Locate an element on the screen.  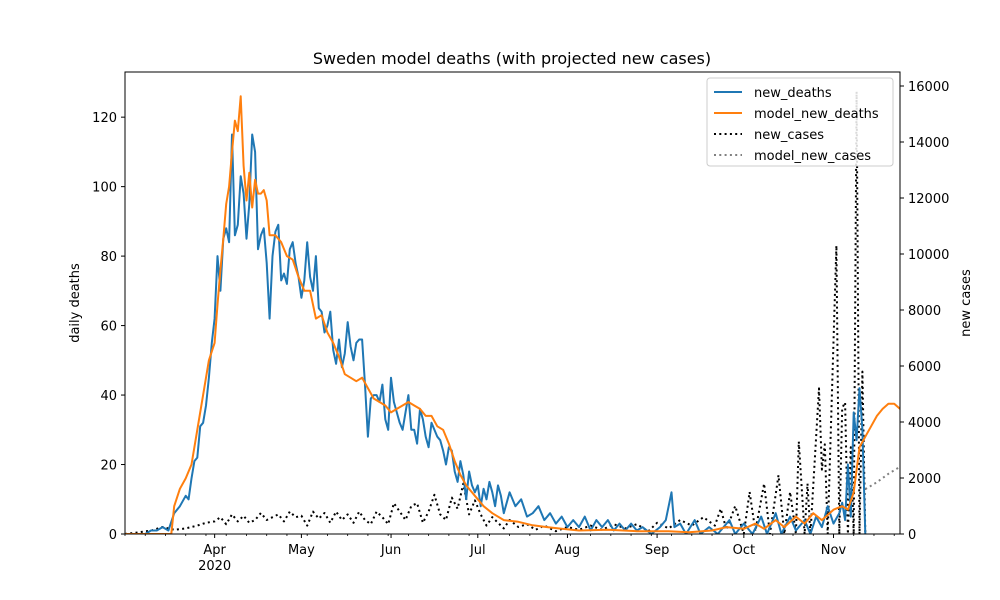
x-tick-label: Aug is located at coordinates (567, 550).